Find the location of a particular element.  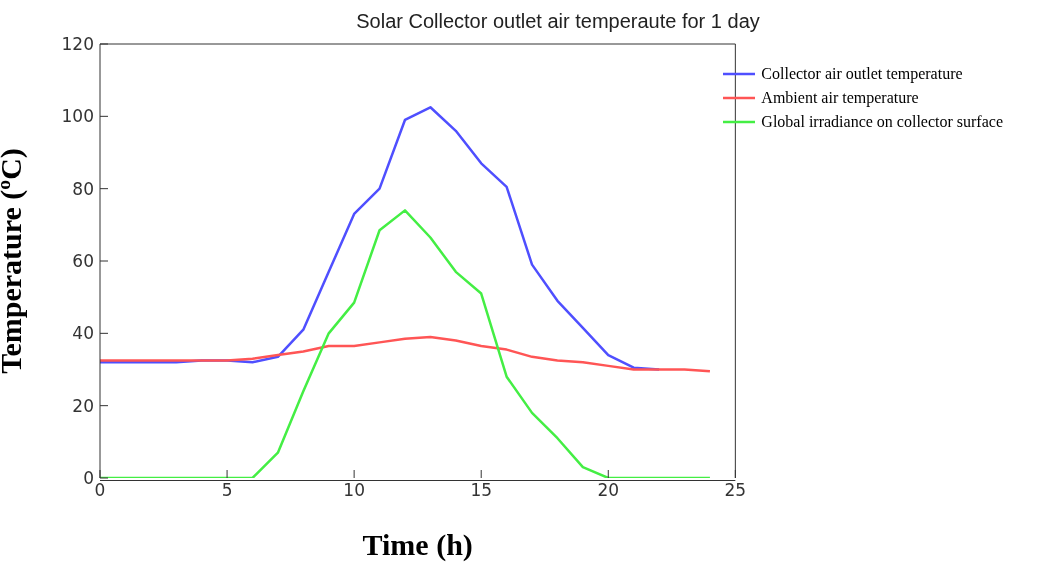

x-axis-title: Time (h) is located at coordinates (417, 545).